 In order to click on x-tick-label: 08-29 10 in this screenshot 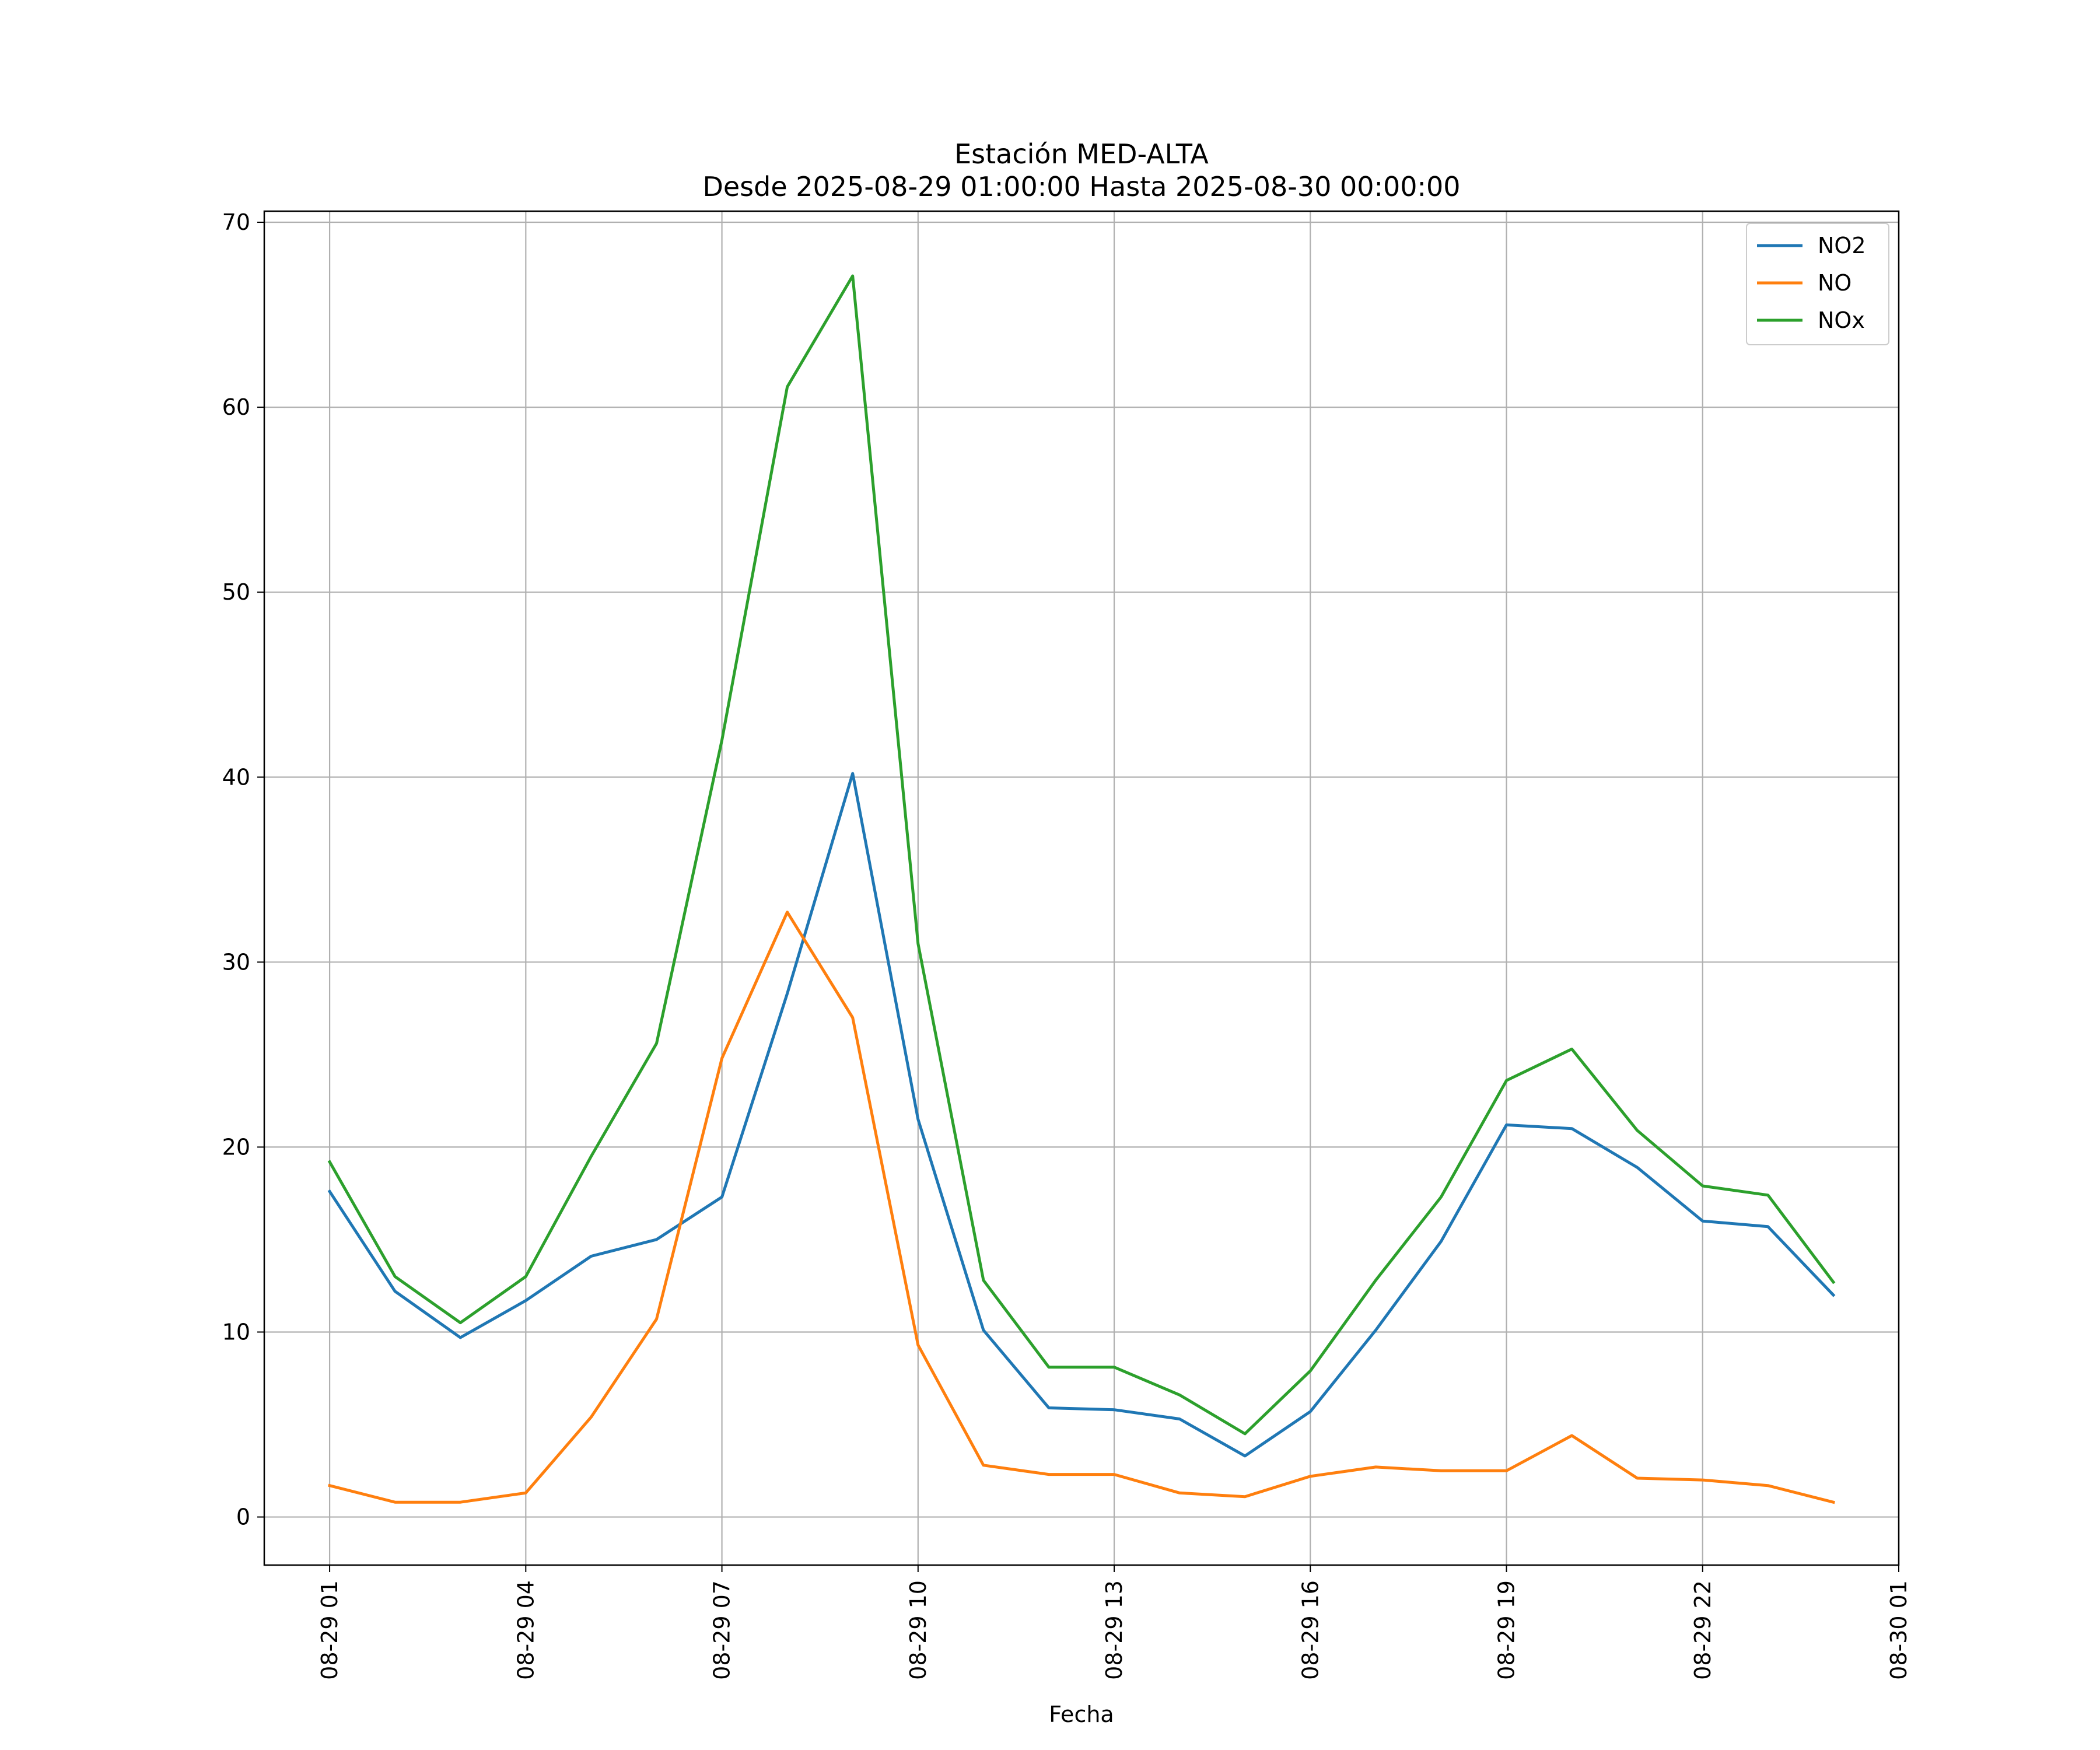, I will do `click(918, 1630)`.